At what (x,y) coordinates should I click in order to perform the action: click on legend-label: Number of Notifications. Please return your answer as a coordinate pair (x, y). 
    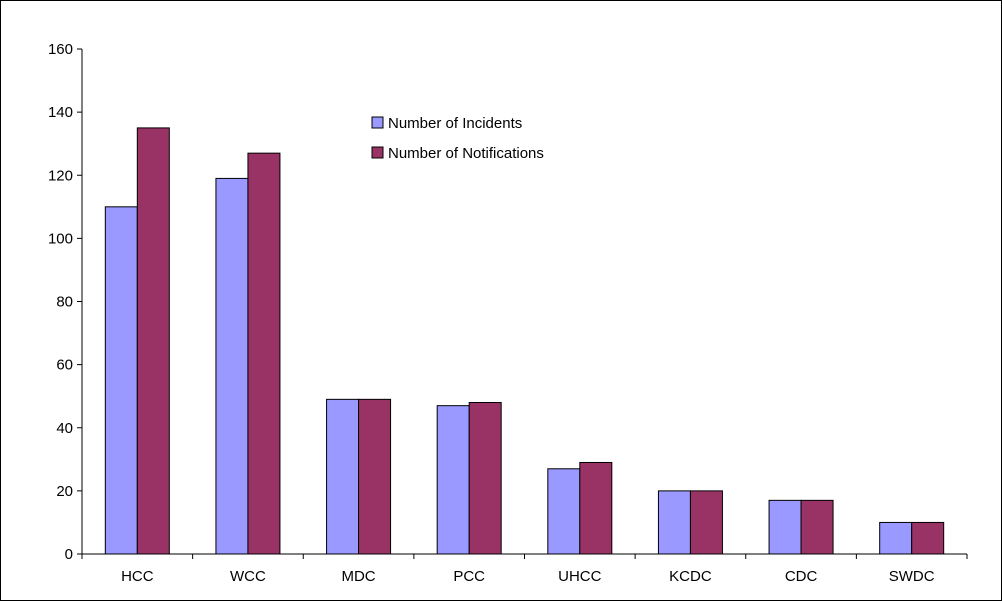
    Looking at the image, I should click on (466, 153).